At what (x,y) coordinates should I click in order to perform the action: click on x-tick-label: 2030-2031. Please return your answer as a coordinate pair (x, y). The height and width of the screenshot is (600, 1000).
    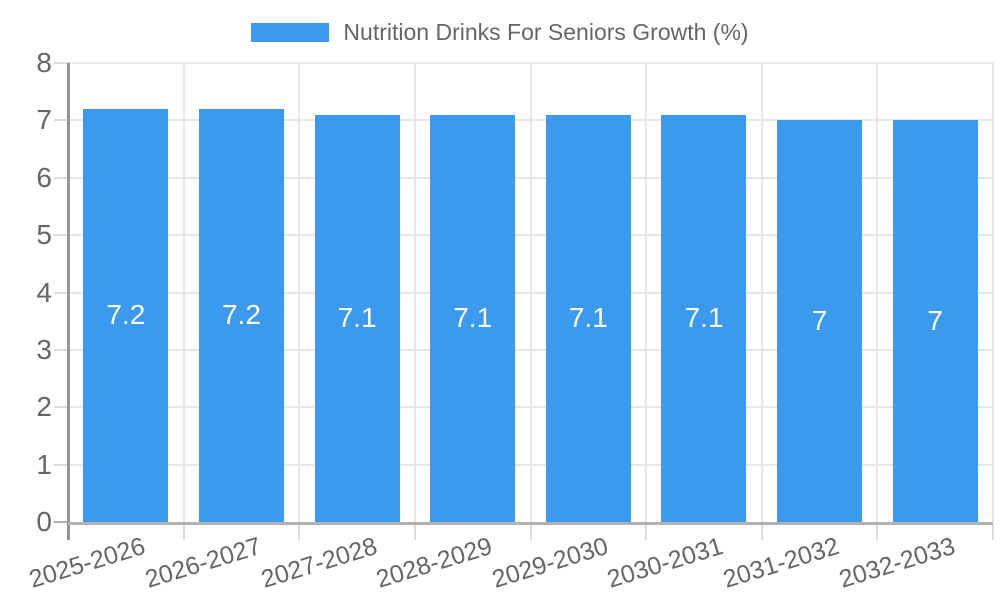
    Looking at the image, I should click on (665, 563).